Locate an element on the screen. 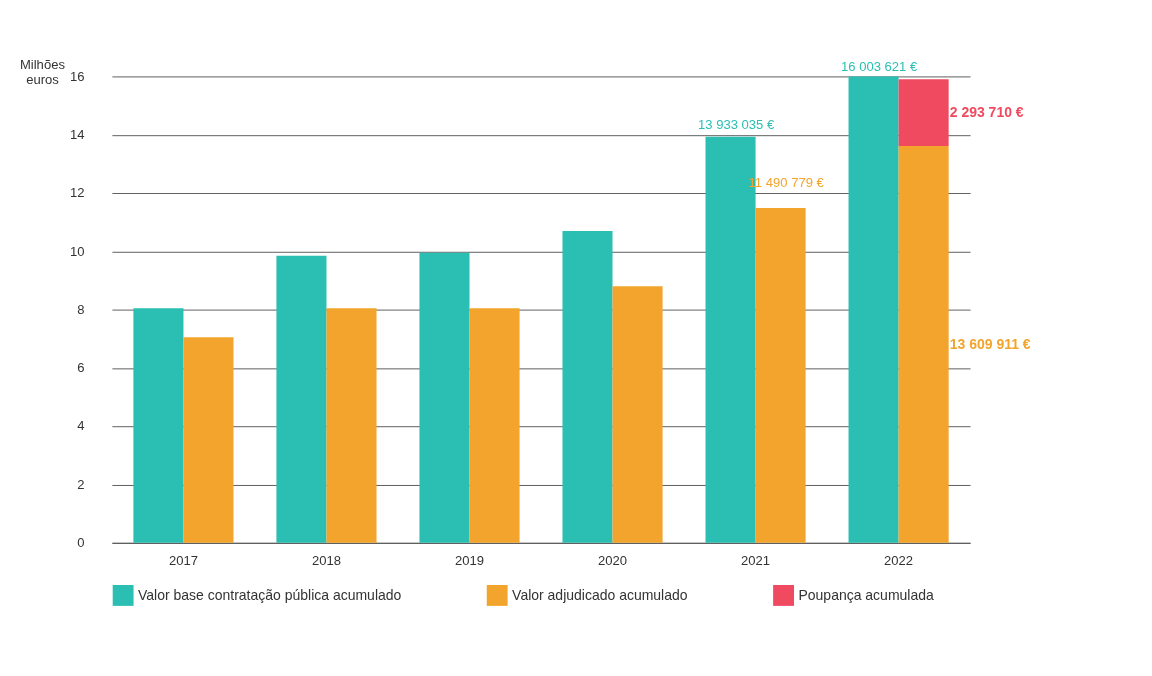 The width and height of the screenshot is (1152, 676). y-tick-label: 4 is located at coordinates (81, 426).